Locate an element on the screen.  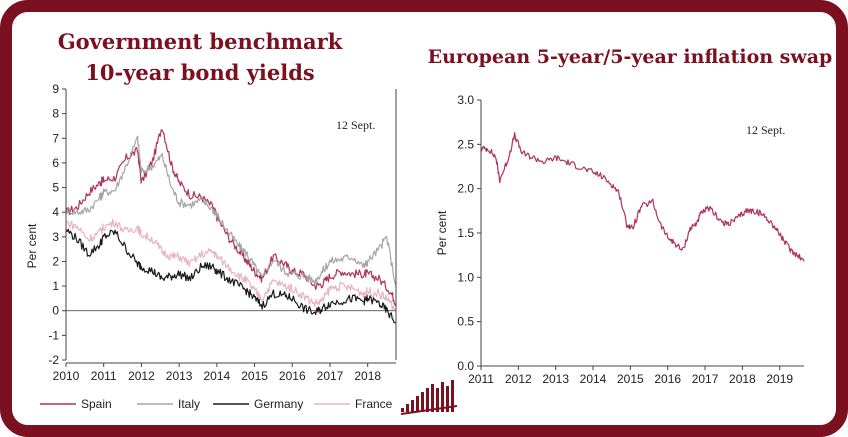
right-series is located at coordinates (642, 197).